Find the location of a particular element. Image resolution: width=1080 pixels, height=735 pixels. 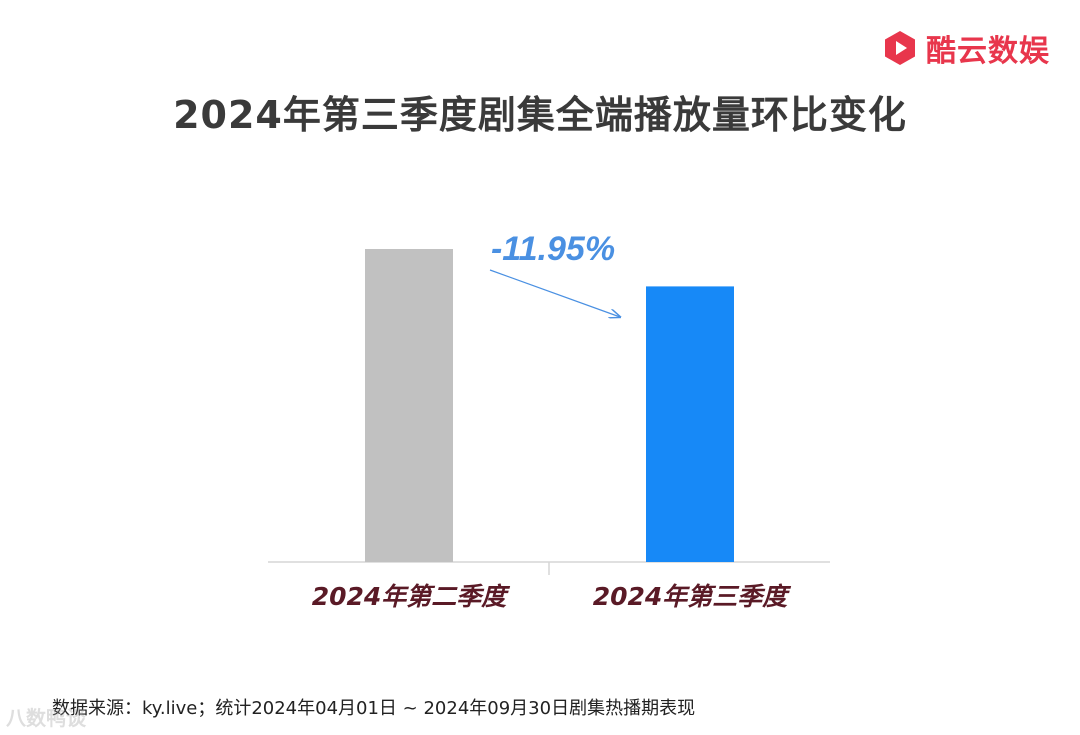

brand-logo: 酷云数娱 is located at coordinates (966, 48).